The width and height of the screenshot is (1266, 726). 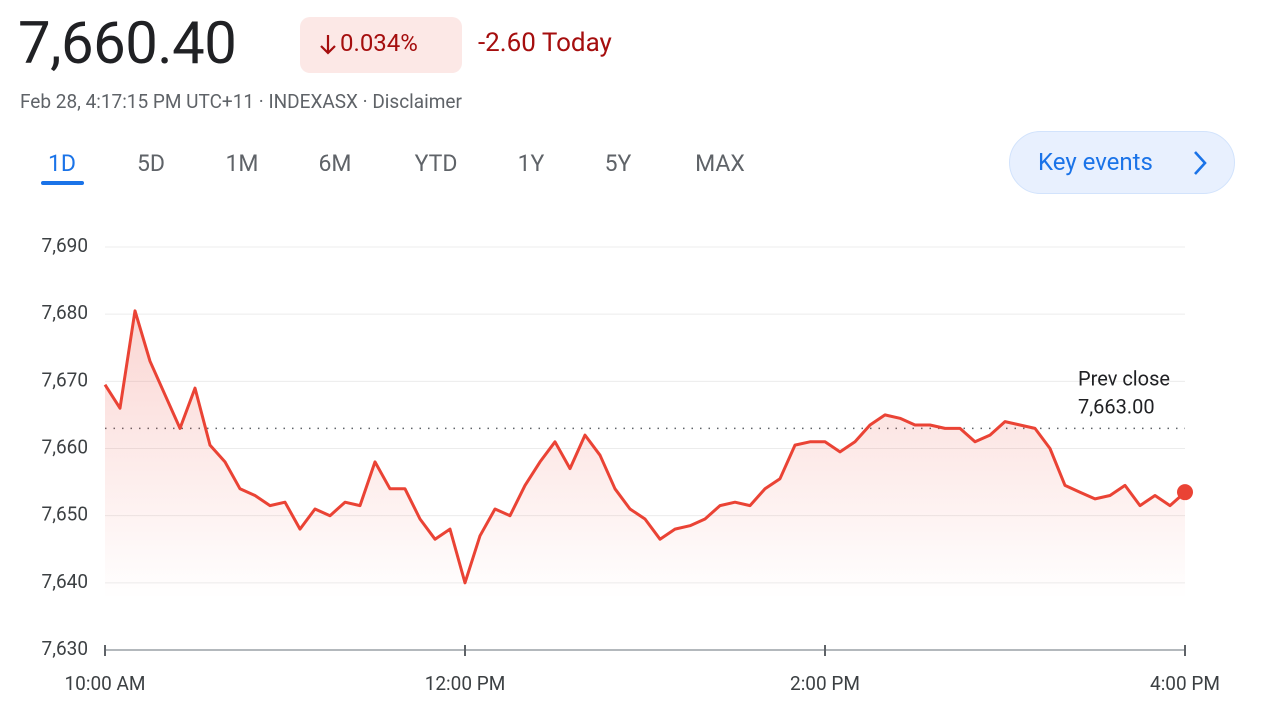 I want to click on key-events-button: Key events, so click(x=1122, y=162).